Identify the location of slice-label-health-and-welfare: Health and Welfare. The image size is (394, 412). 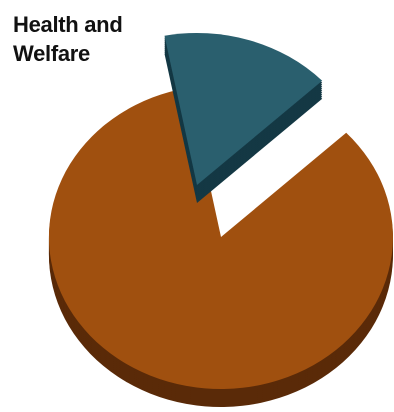
(68, 39).